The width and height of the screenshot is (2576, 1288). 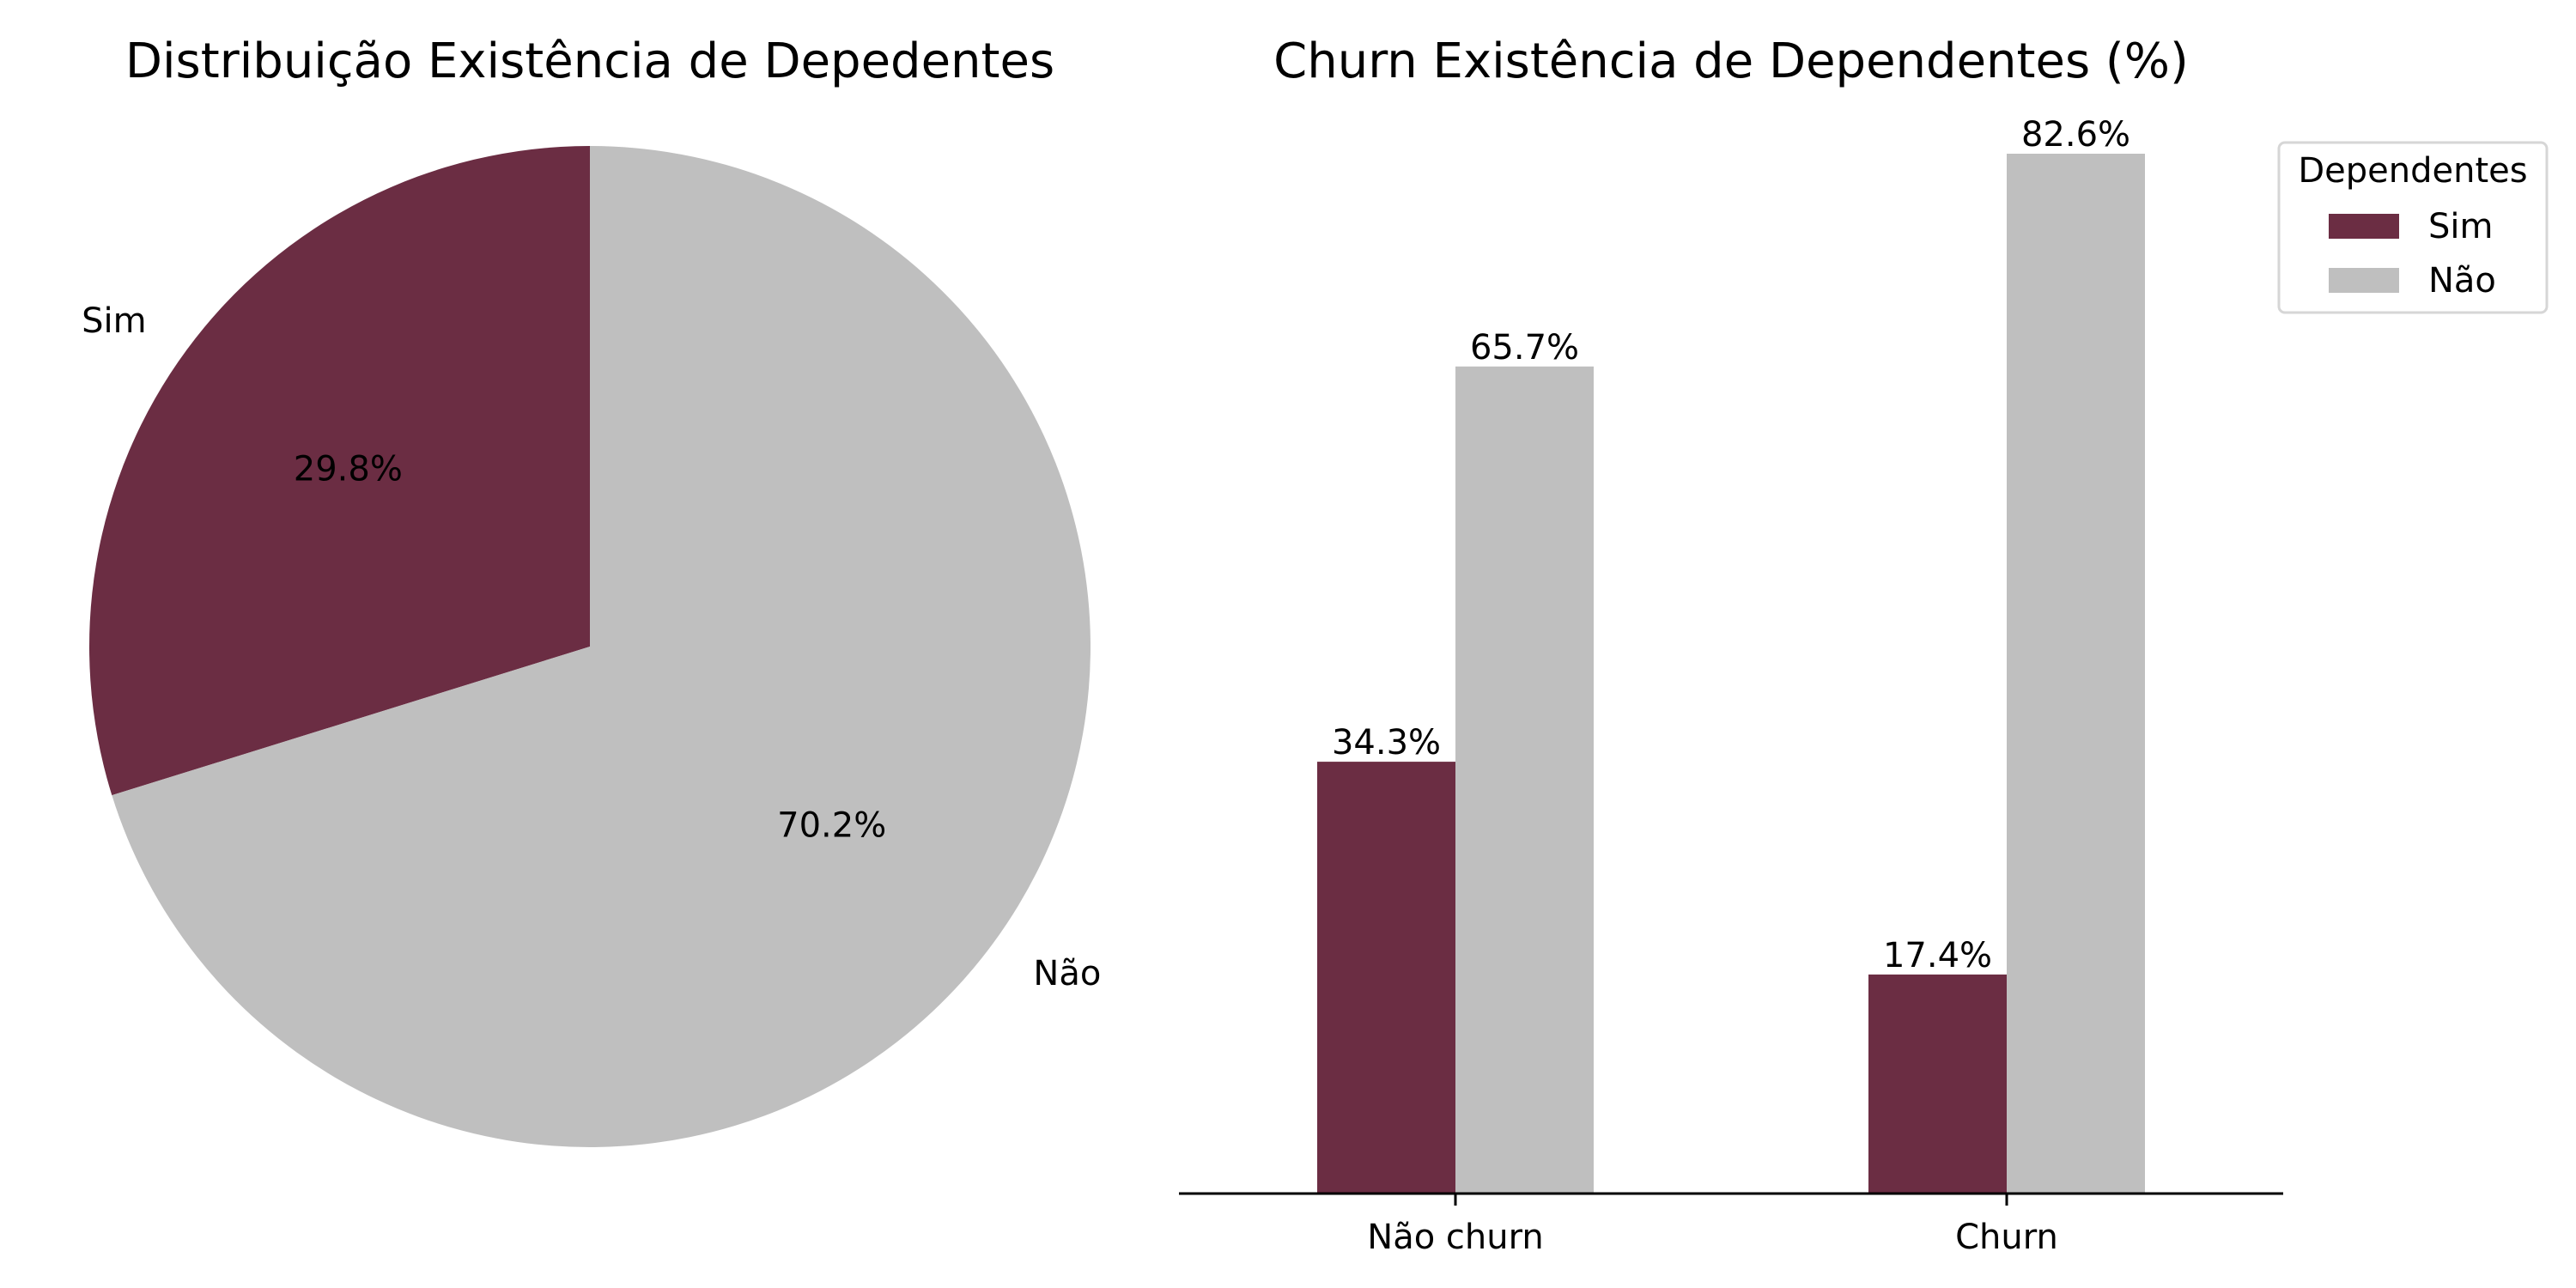 I want to click on bar-label-churn-nao: 82.6%, so click(x=2075, y=135).